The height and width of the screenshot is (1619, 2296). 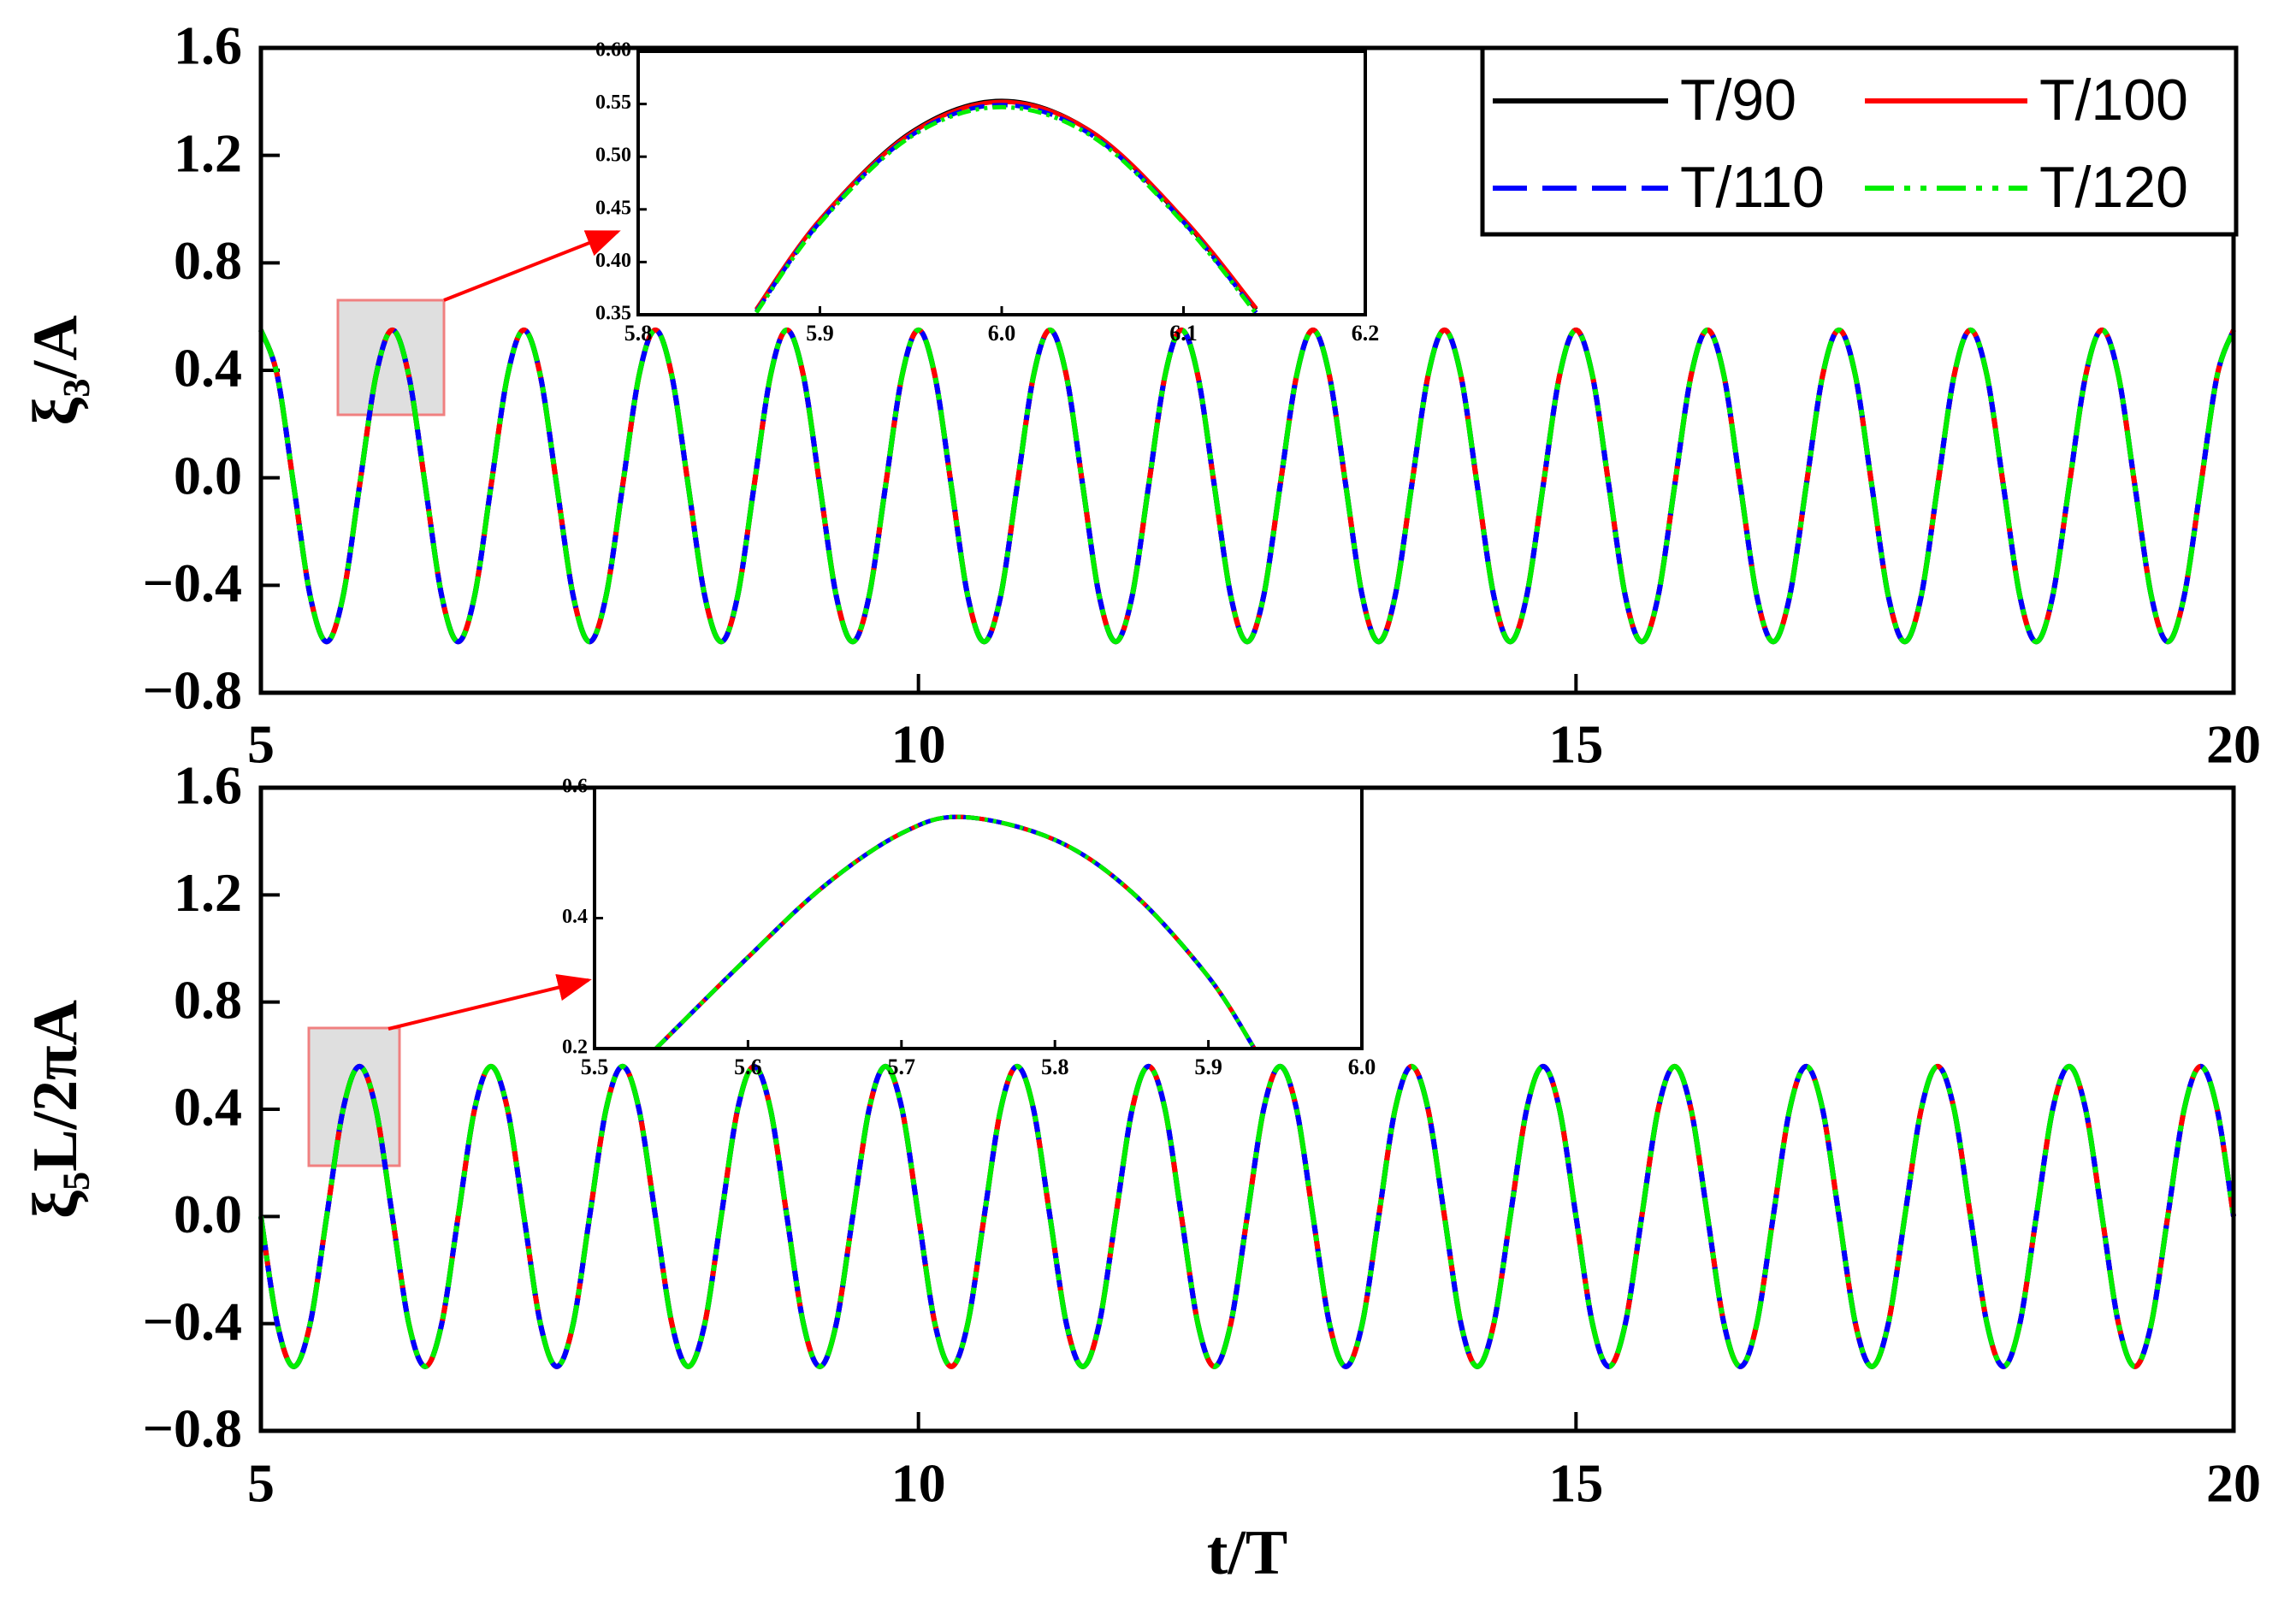 What do you see at coordinates (613, 261) in the screenshot?
I see `inset-y-tick-label: 0.40` at bounding box center [613, 261].